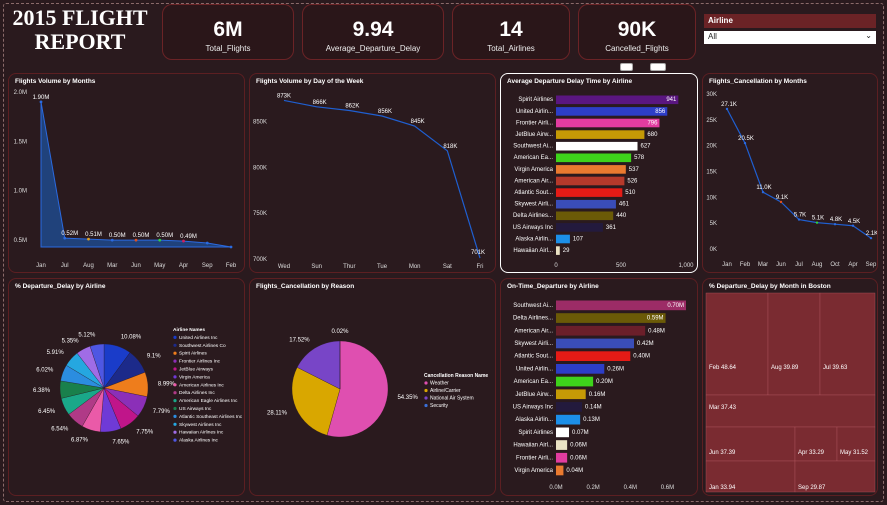 This screenshot has height=505, width=887. What do you see at coordinates (646, 147) in the screenshot?
I see `data-label: 627` at bounding box center [646, 147].